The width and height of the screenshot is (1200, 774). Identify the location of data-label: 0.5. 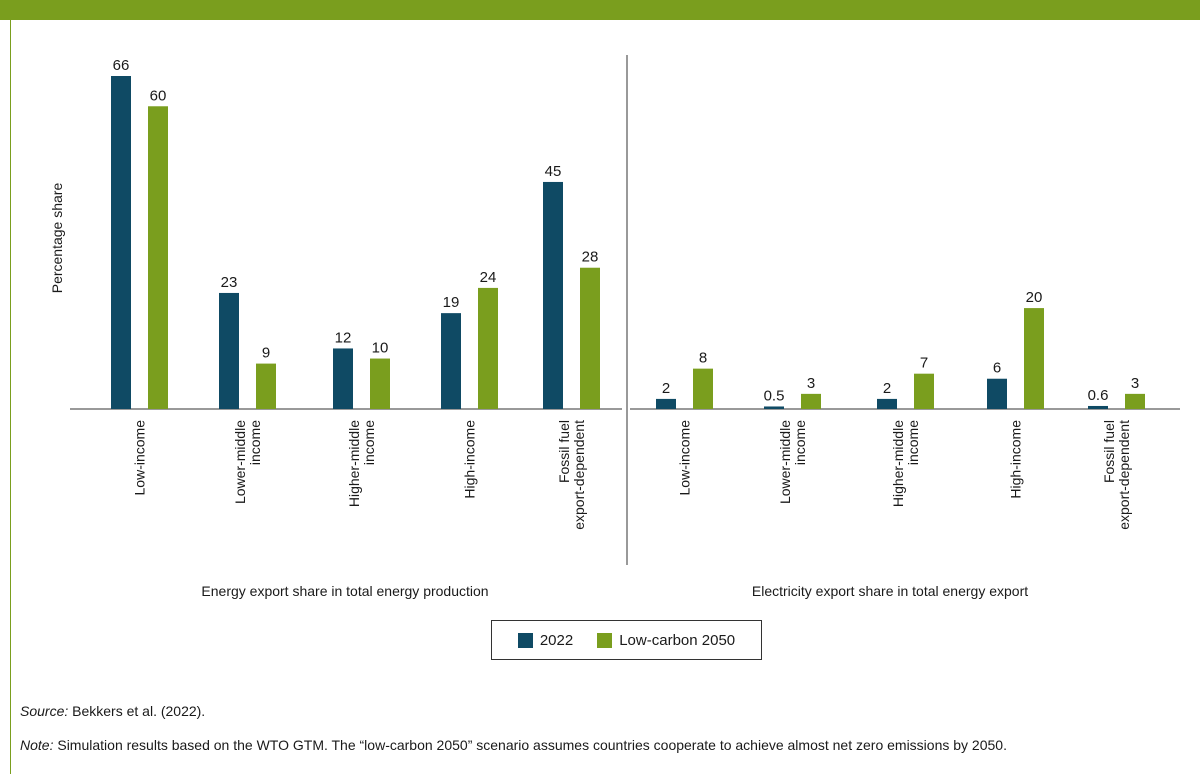
(774, 395).